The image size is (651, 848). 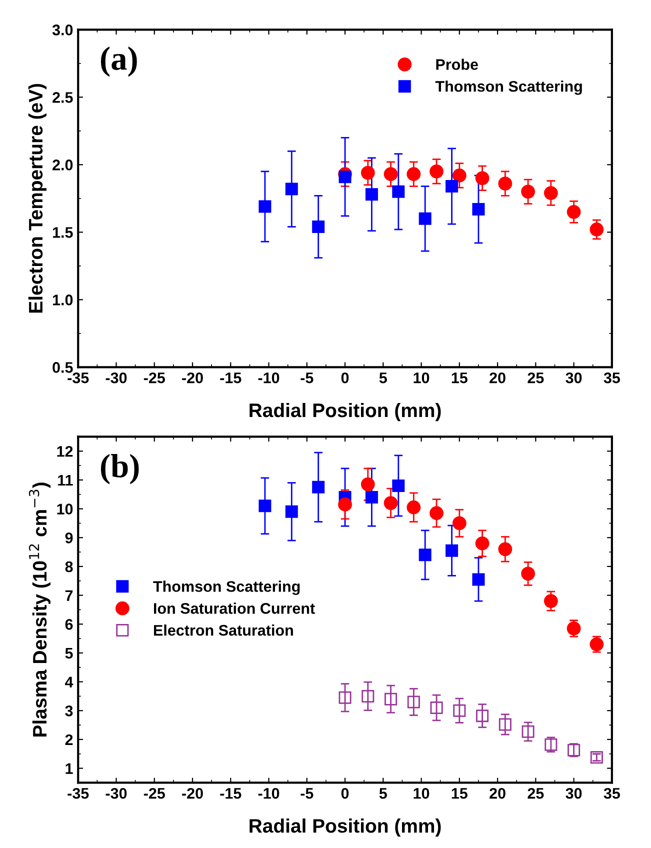 What do you see at coordinates (62, 97) in the screenshot?
I see `y-tick-label: 2.5` at bounding box center [62, 97].